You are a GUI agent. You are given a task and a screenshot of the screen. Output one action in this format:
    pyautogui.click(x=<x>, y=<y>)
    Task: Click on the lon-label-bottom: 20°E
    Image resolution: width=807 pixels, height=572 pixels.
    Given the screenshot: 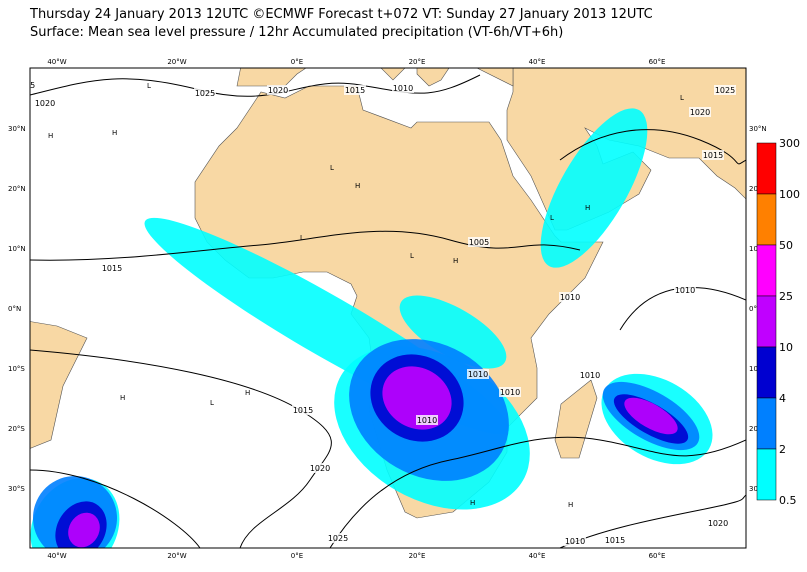 What is the action you would take?
    pyautogui.click(x=417, y=556)
    